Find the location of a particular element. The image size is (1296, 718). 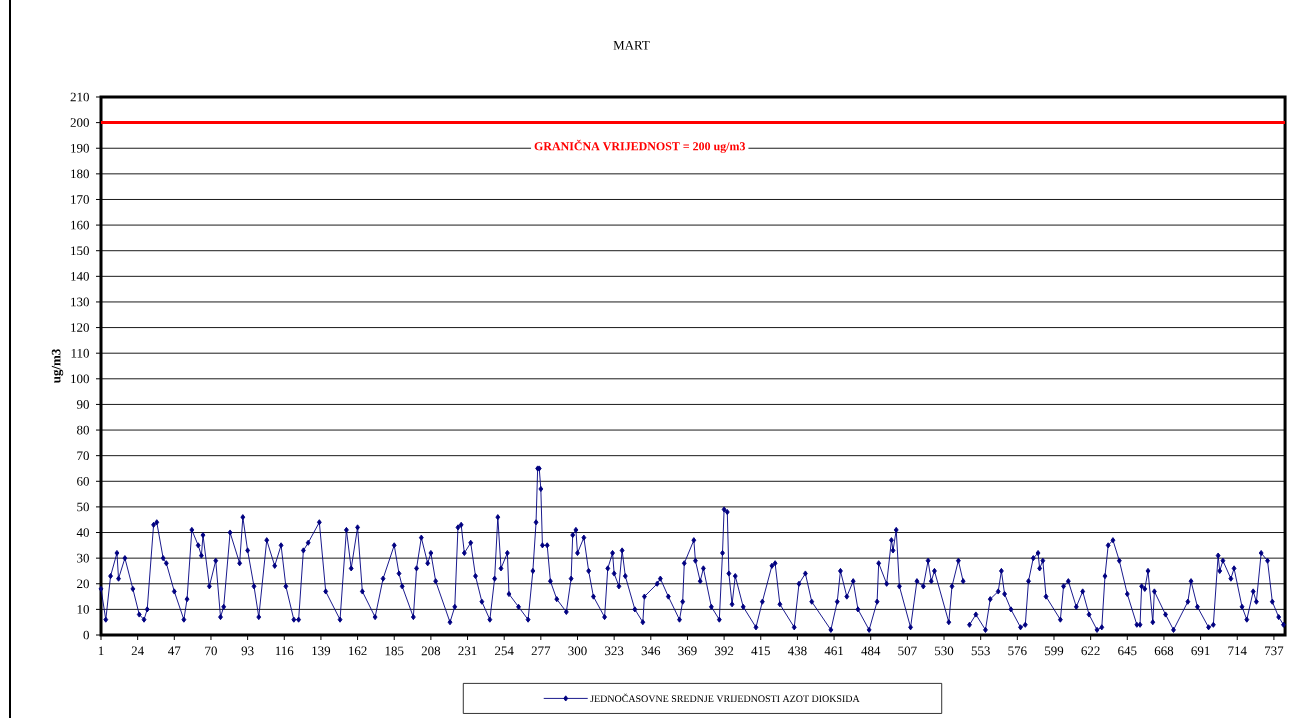

x-tick-label: 737 is located at coordinates (1274, 651).